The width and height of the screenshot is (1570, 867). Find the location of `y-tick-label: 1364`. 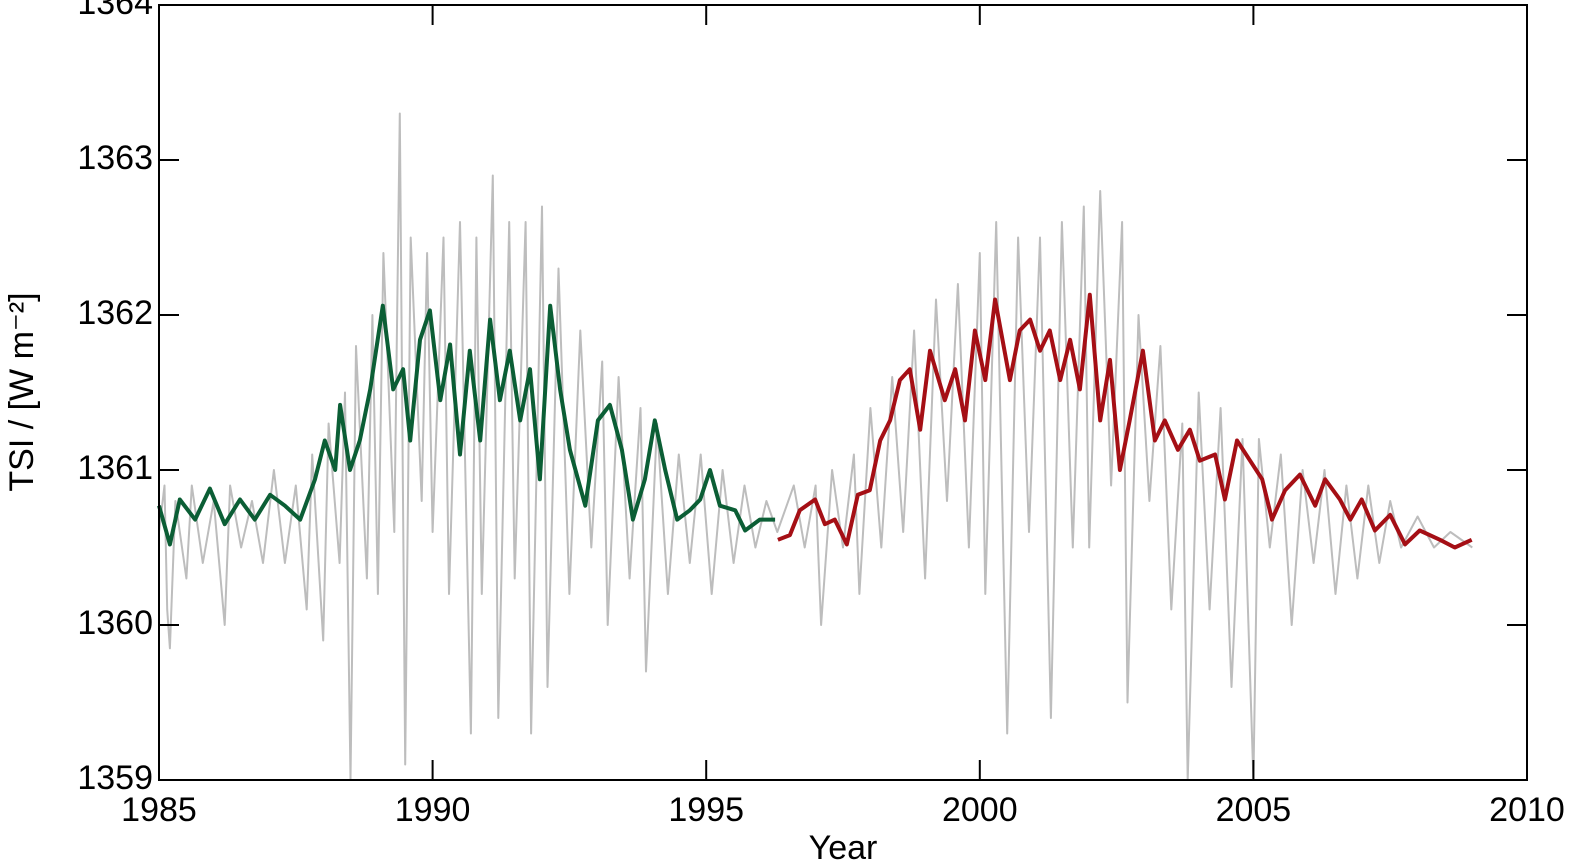

y-tick-label: 1364 is located at coordinates (115, 11).